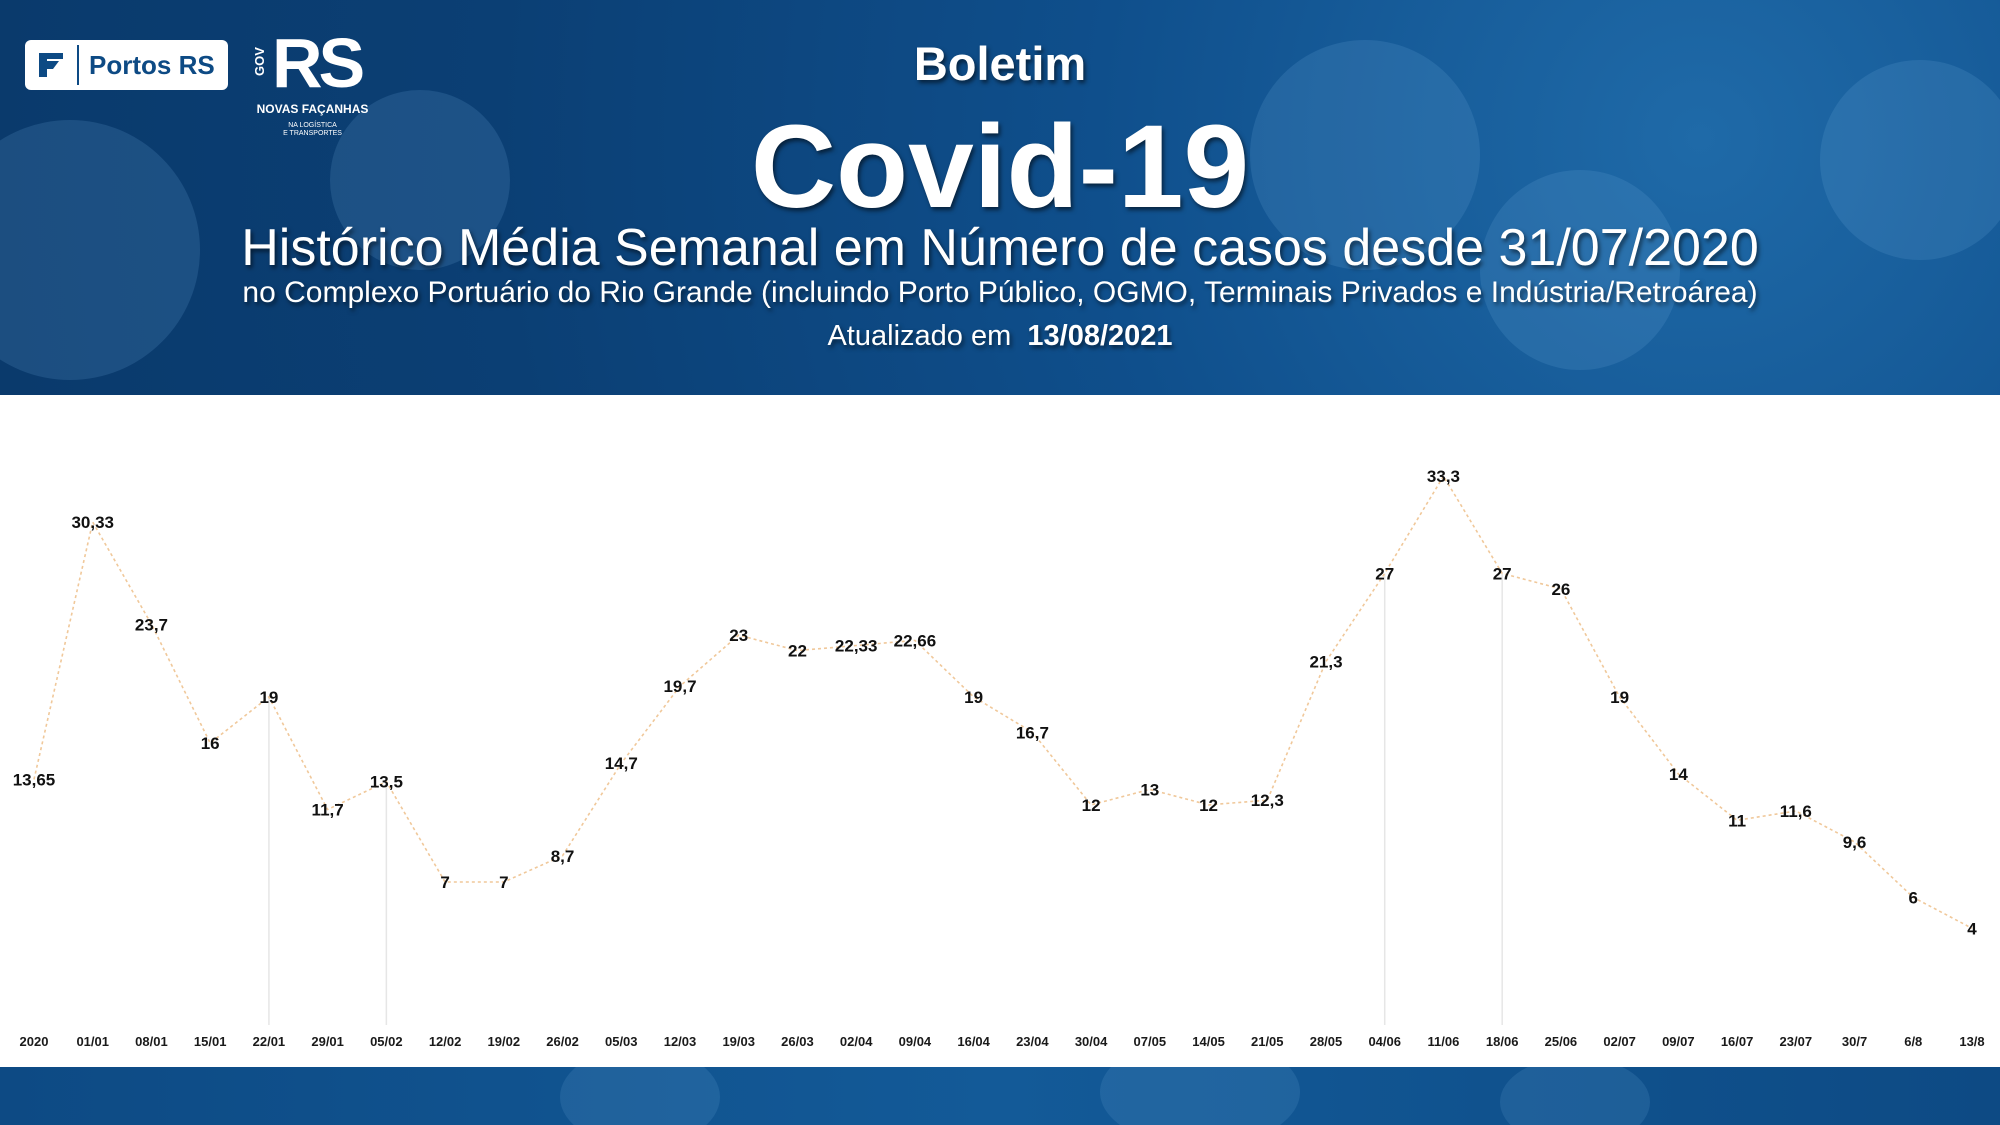  Describe the element at coordinates (1149, 789) in the screenshot. I see `data-label: 13` at that location.